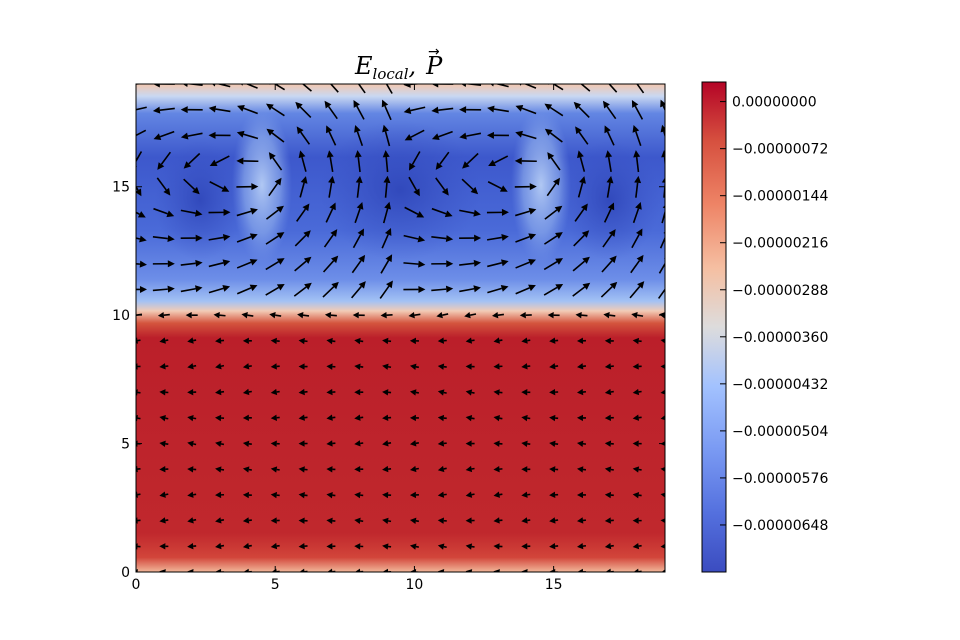  I want to click on title-main: E, so click(363, 66).